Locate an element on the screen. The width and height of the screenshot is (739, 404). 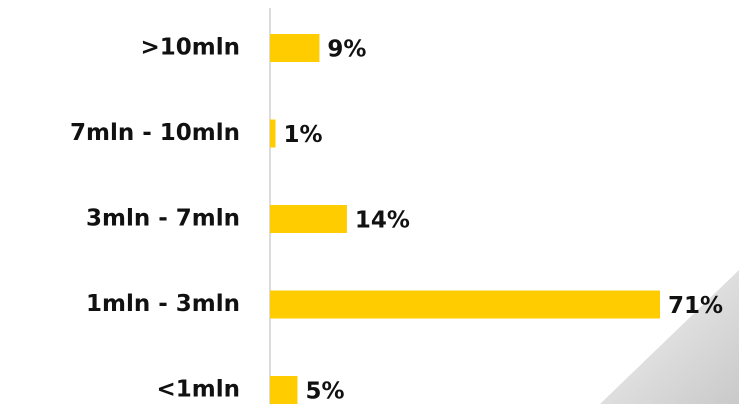
category-label: <1mln is located at coordinates (199, 390).